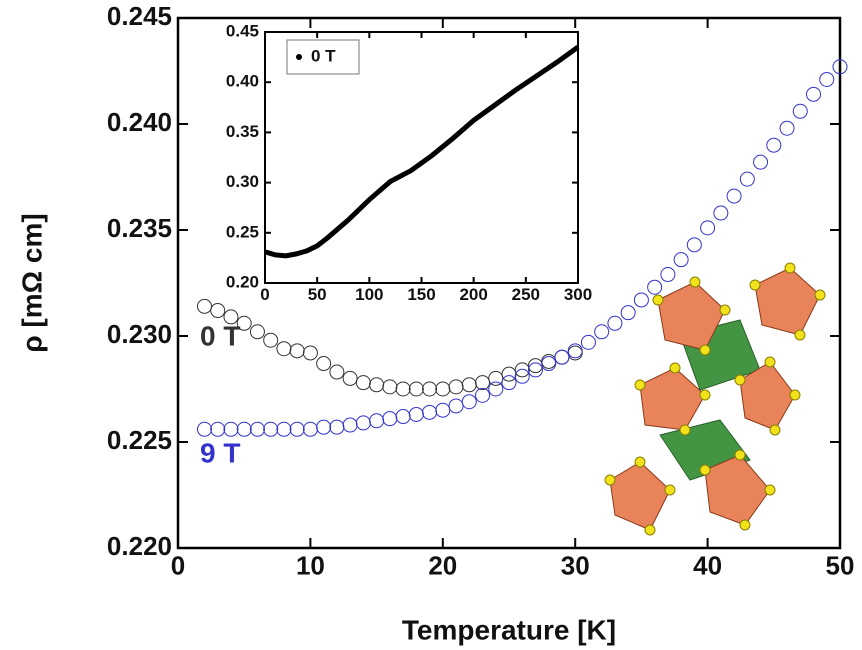  Describe the element at coordinates (220, 453) in the screenshot. I see `series-label: 9 T` at that location.